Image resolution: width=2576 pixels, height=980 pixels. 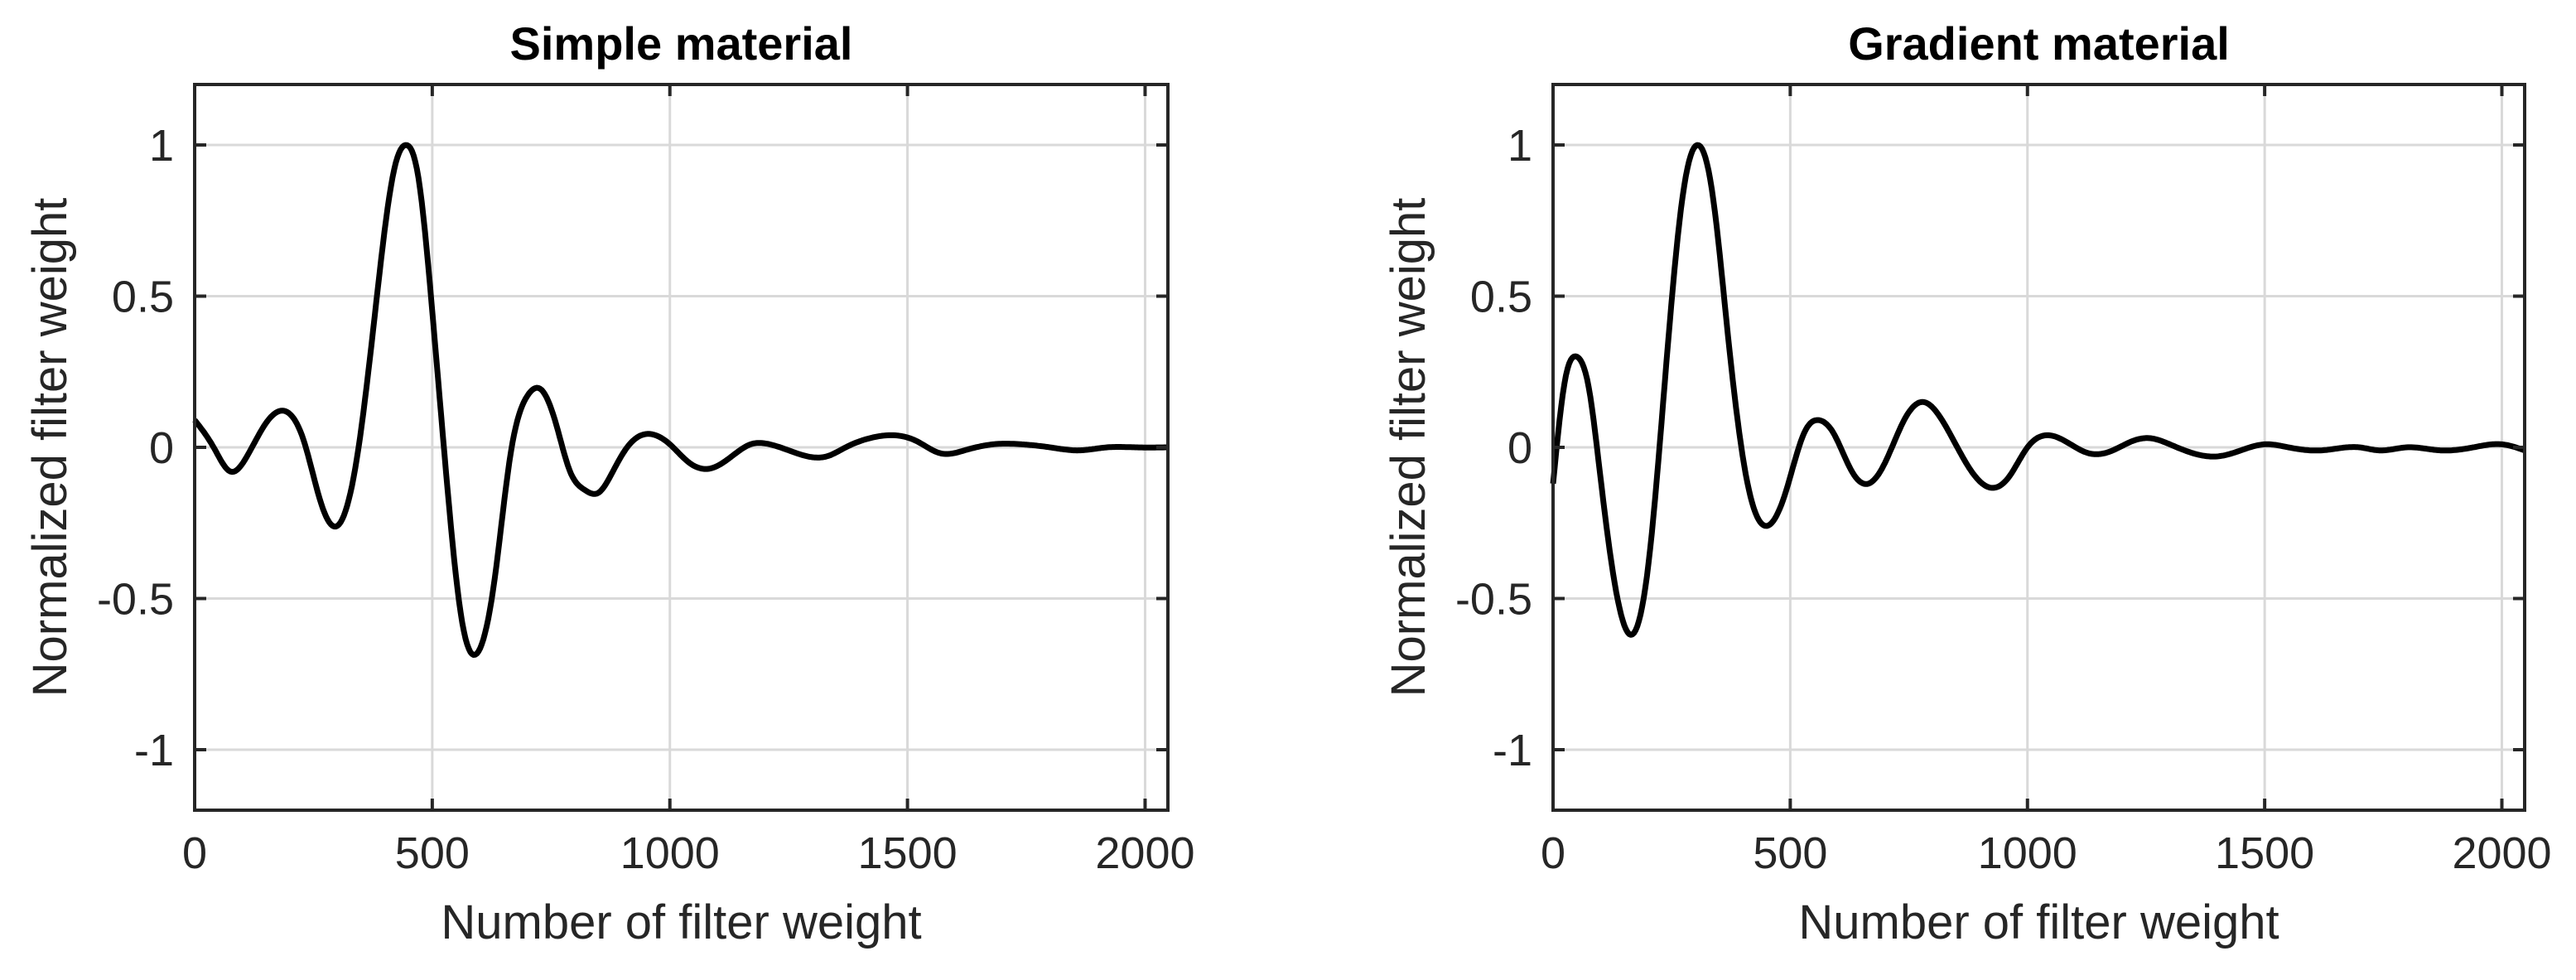 What do you see at coordinates (681, 43) in the screenshot?
I see `chart-title: Simple material` at bounding box center [681, 43].